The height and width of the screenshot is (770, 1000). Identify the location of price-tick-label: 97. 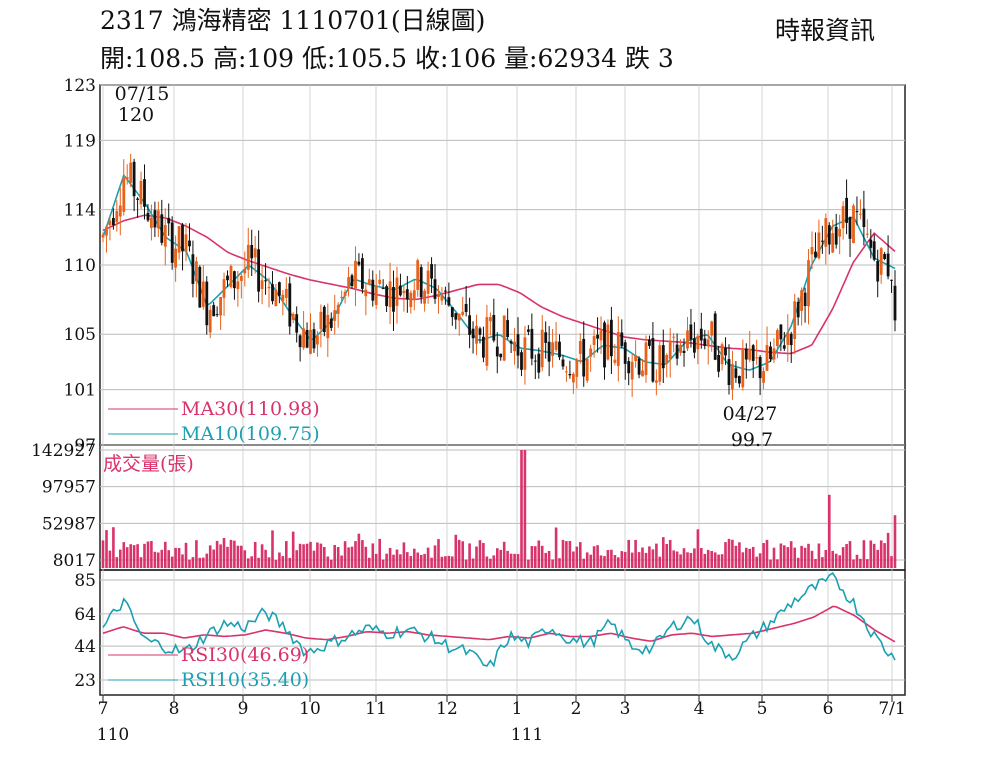
(85, 446).